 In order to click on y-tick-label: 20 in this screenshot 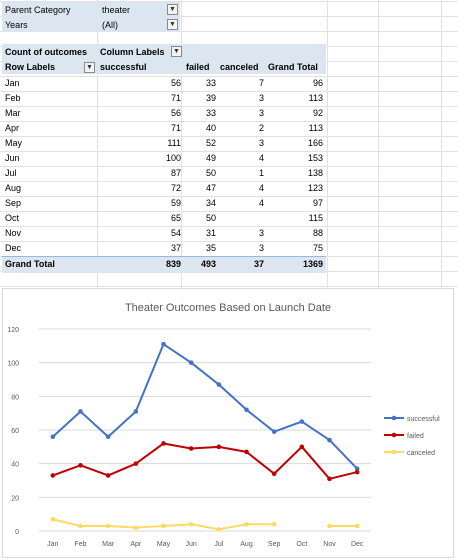, I will do `click(15, 498)`.